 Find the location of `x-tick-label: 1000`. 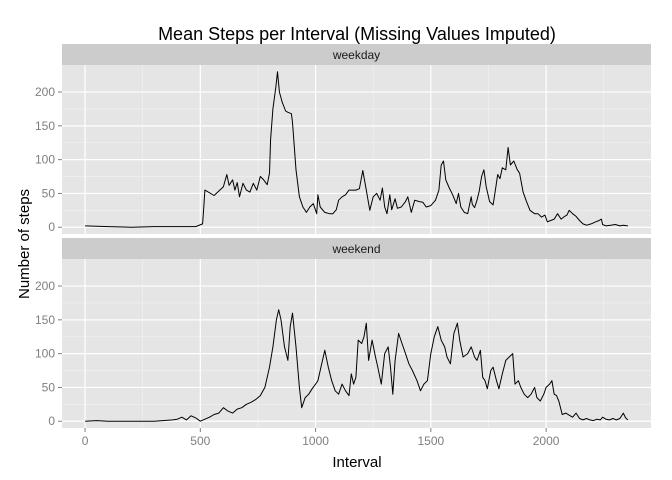

x-tick-label: 1000 is located at coordinates (315, 441).